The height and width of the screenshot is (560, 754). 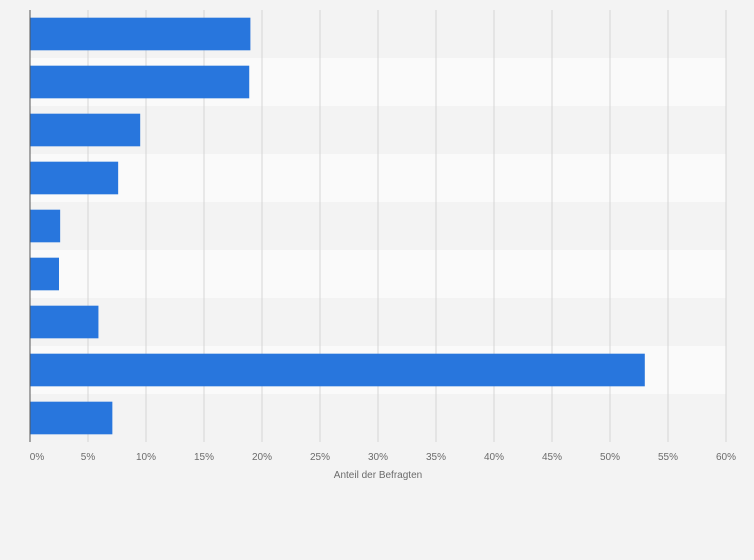 I want to click on x-tick-labels: 0% 5% 10% 15% 20% 25% 30% 35% 40% 45% 50% 55% 60%, so click(x=383, y=457).